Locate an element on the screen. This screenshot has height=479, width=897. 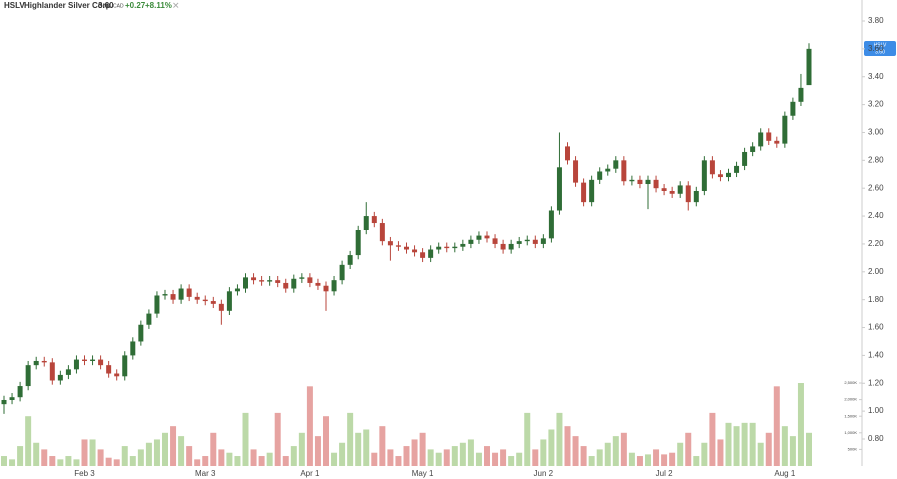
x-tick-label: Jul 2 is located at coordinates (664, 473).